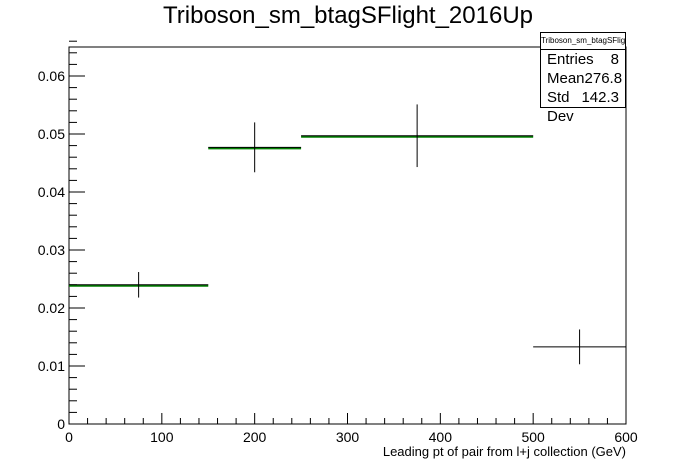 This screenshot has width=696, height=472. I want to click on y-tick-label: 0.06, so click(51, 76).